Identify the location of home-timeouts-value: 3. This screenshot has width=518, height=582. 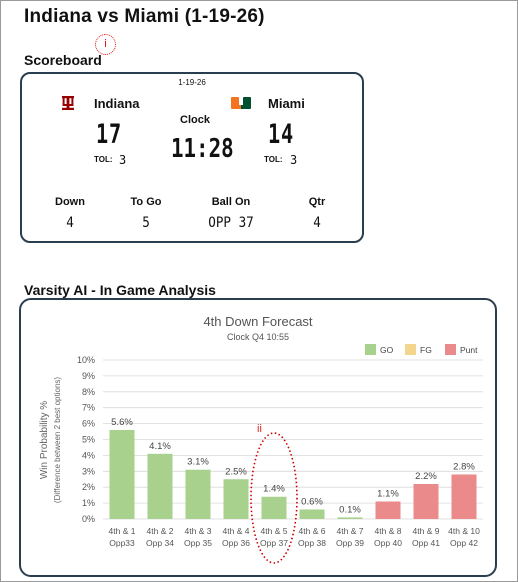
(123, 160).